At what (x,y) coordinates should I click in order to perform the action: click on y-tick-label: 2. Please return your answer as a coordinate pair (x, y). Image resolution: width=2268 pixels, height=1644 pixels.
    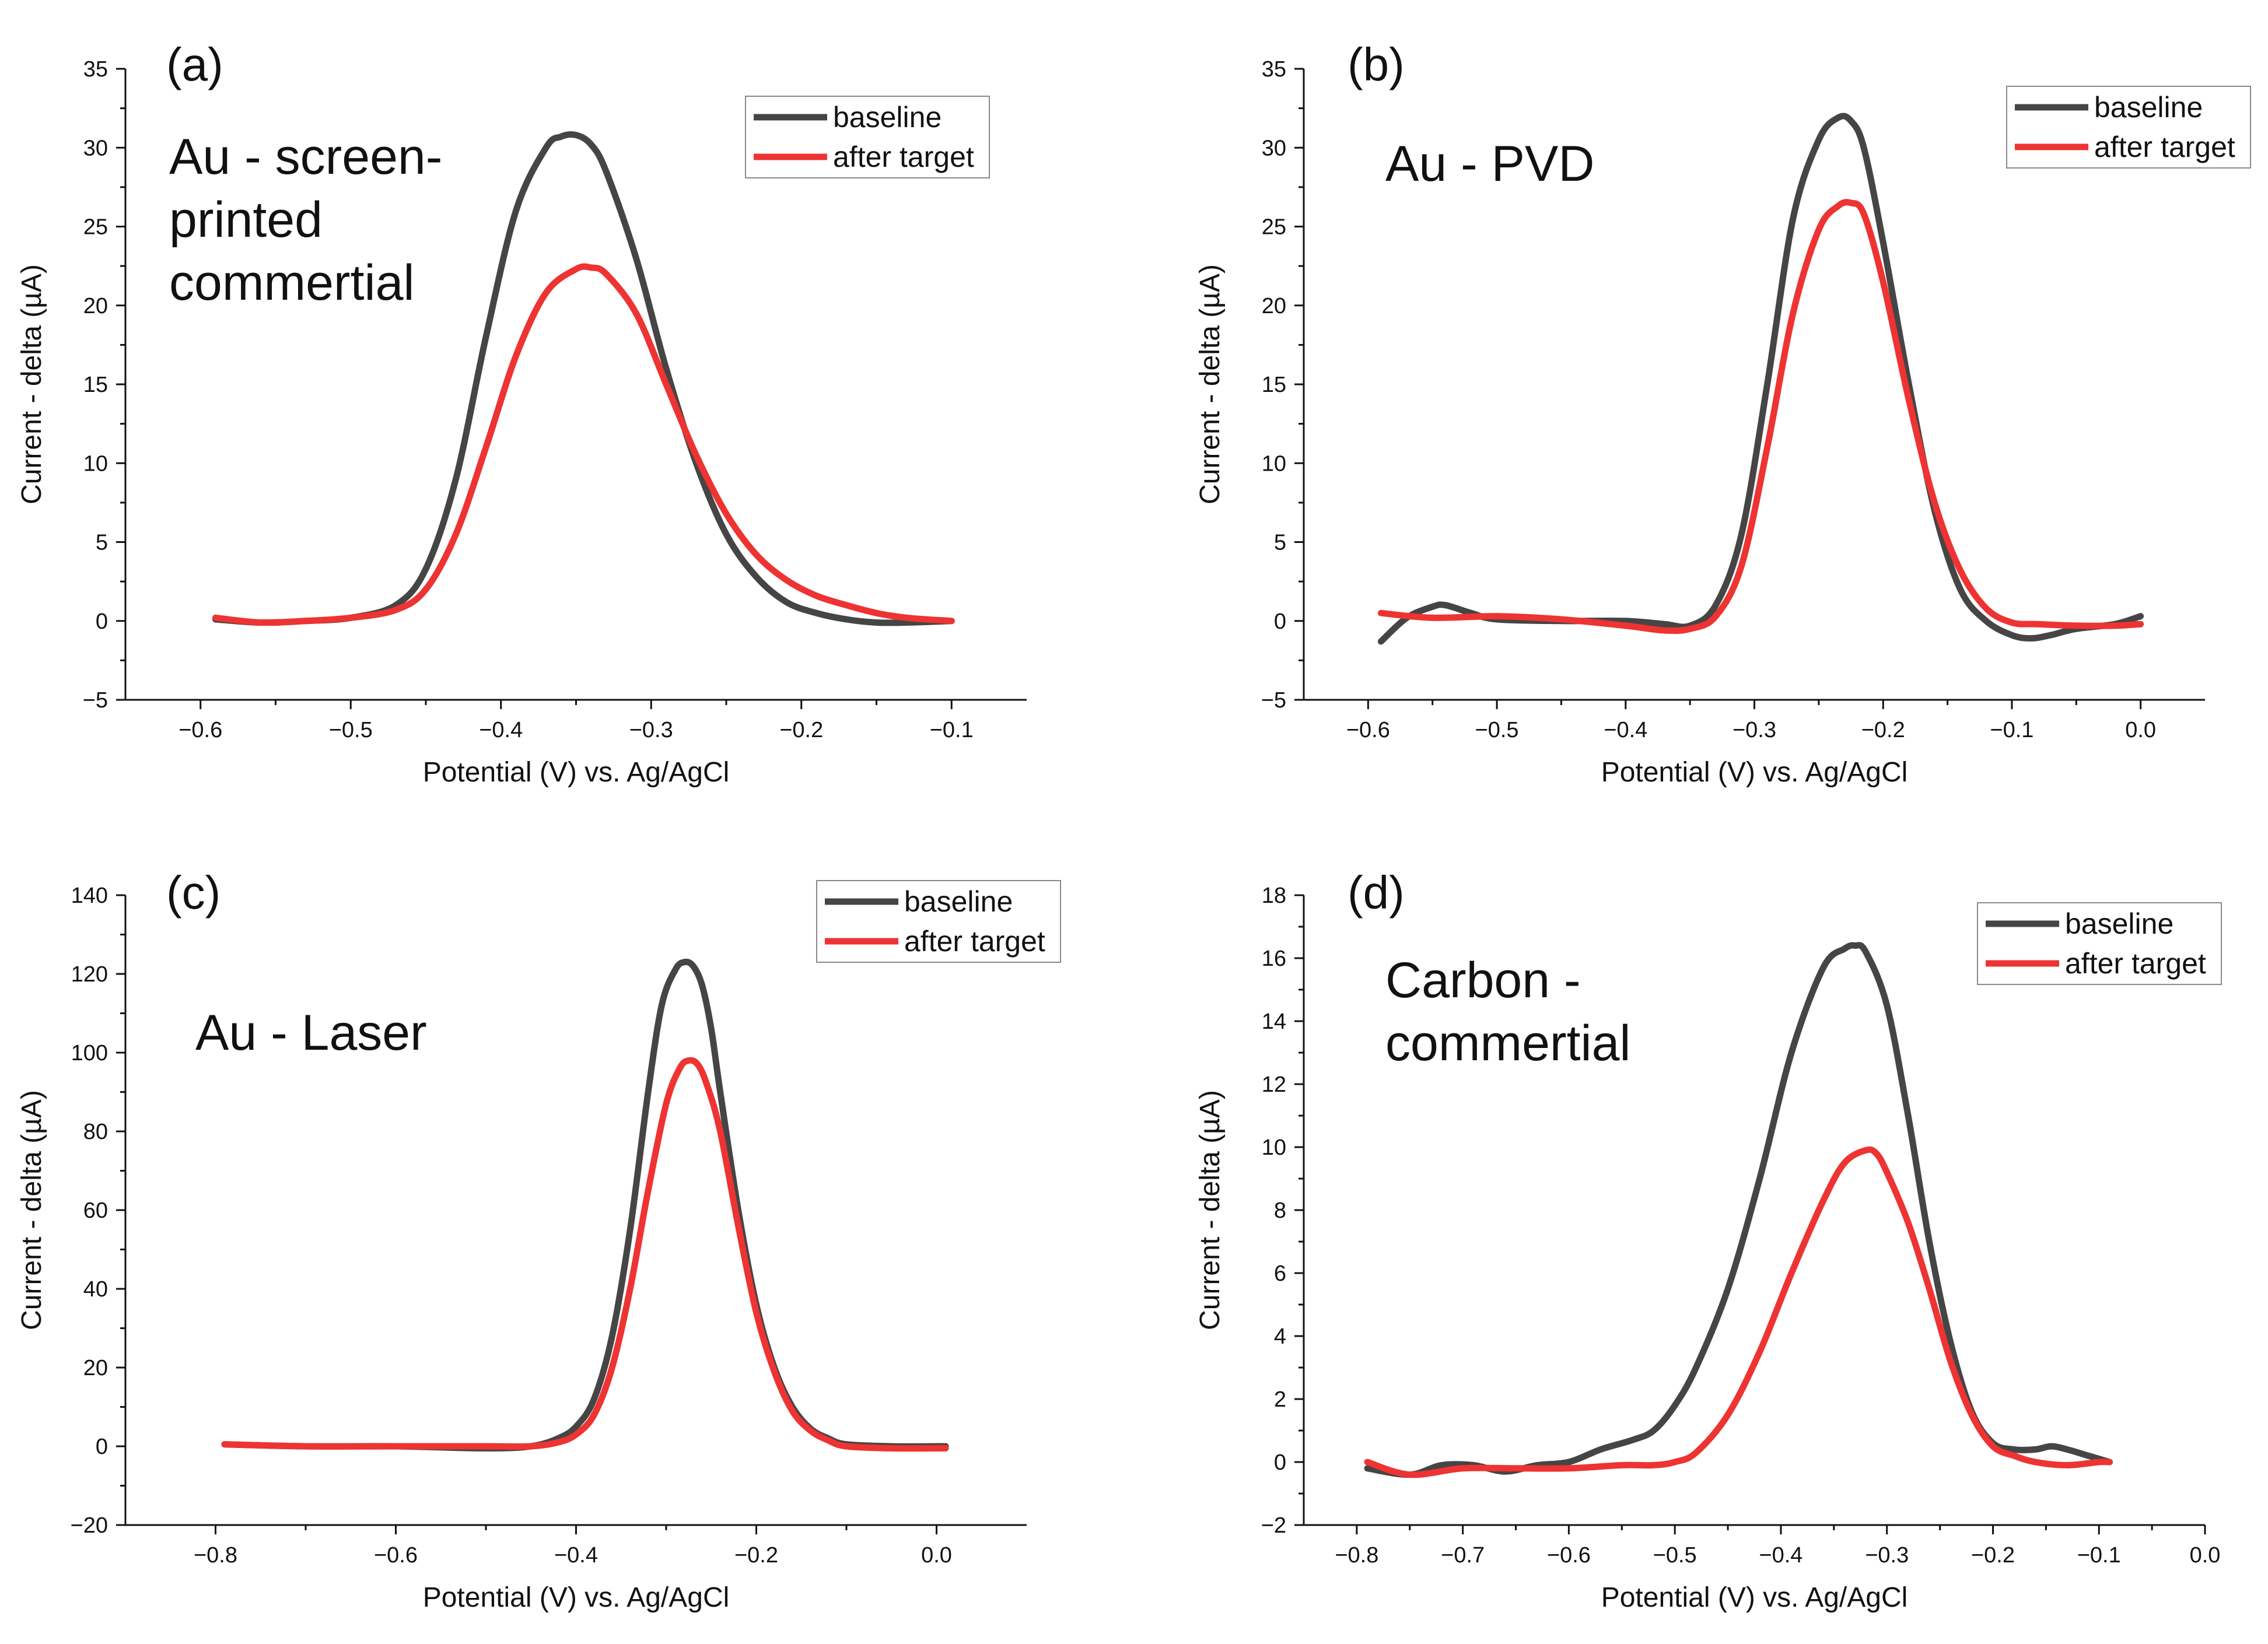
    Looking at the image, I should click on (1280, 1399).